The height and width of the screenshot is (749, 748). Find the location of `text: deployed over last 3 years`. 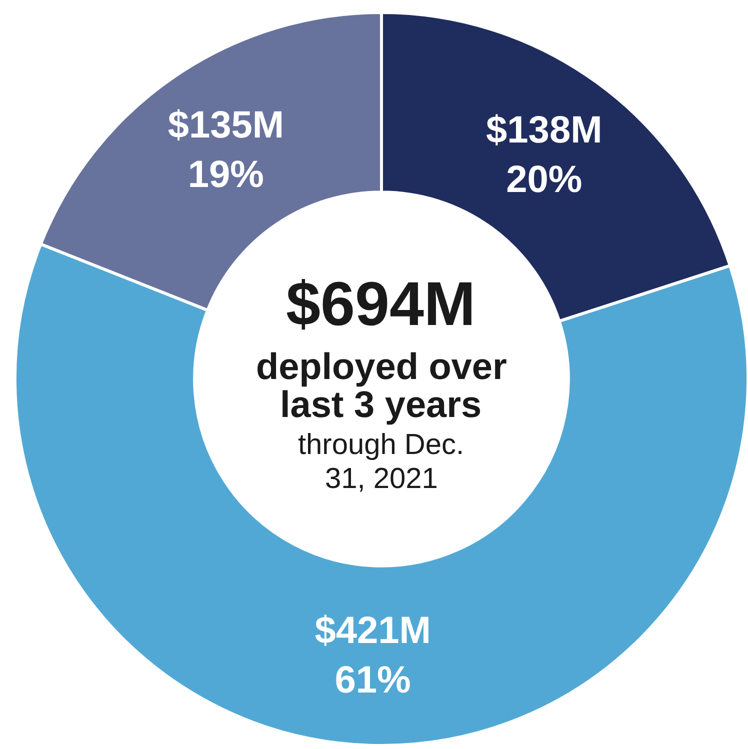

text: deployed over last 3 years is located at coordinates (381, 385).